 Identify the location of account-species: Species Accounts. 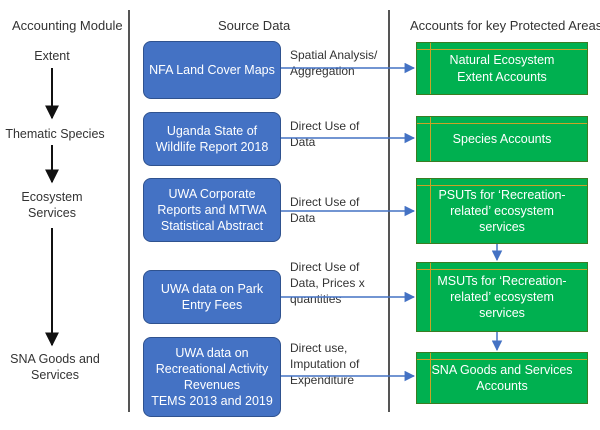
(502, 139).